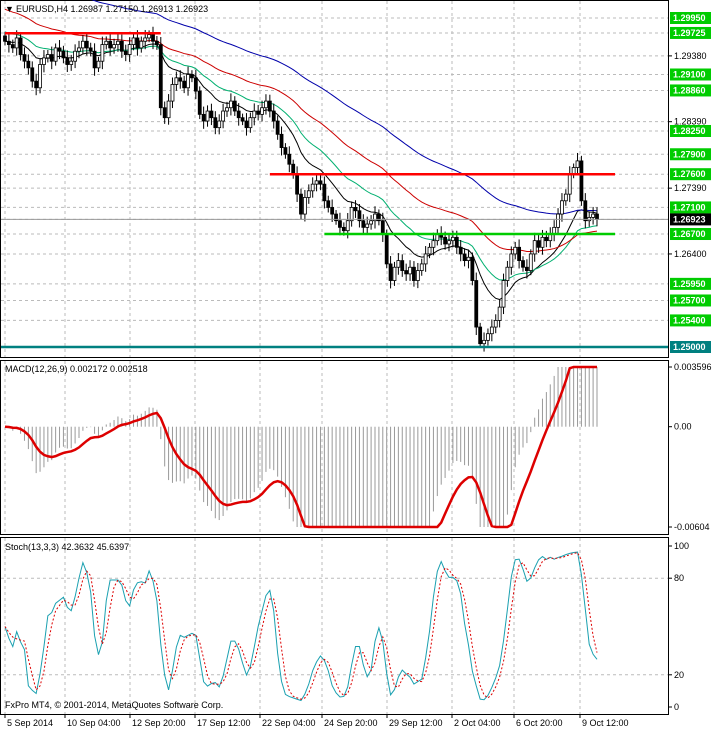 The height and width of the screenshot is (732, 712). I want to click on price-label: 1.25950, so click(689, 284).